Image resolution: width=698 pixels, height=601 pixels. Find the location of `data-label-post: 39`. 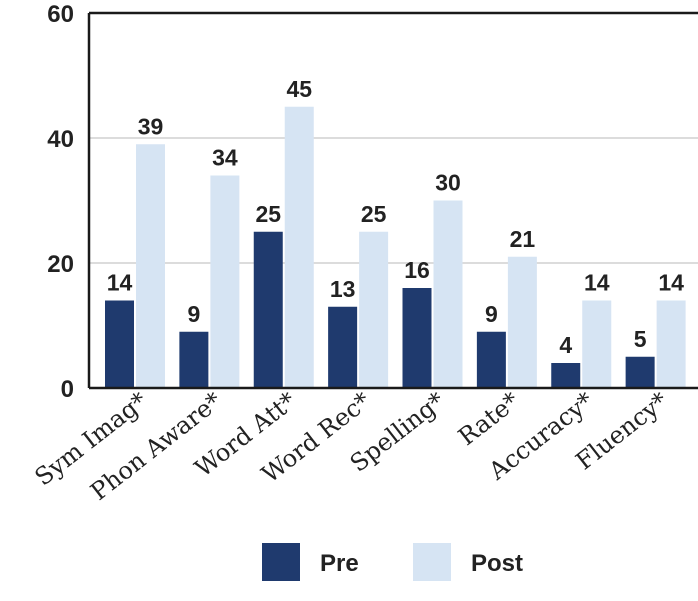

data-label-post: 39 is located at coordinates (151, 126).